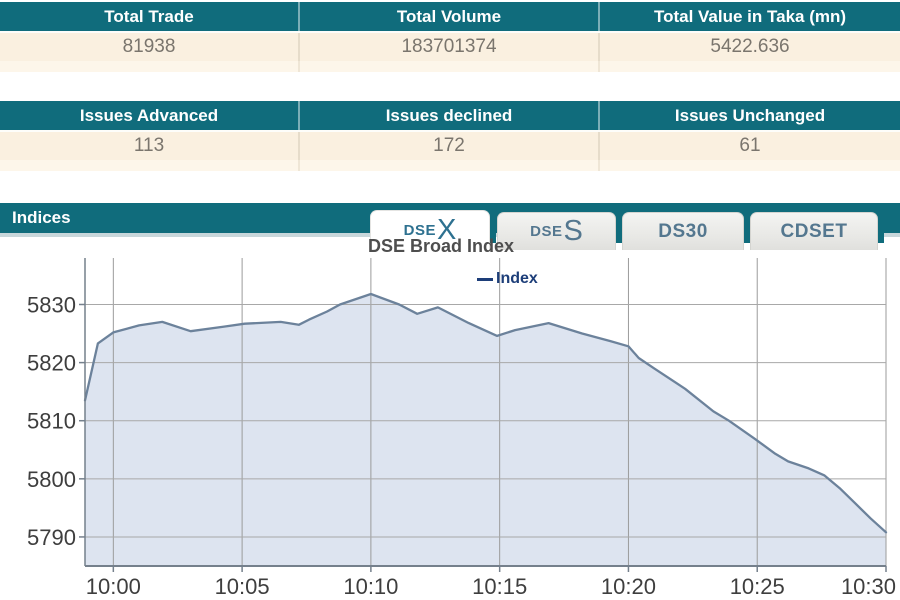 This screenshot has height=600, width=900. What do you see at coordinates (51, 537) in the screenshot?
I see `svg-text: 5790` at bounding box center [51, 537].